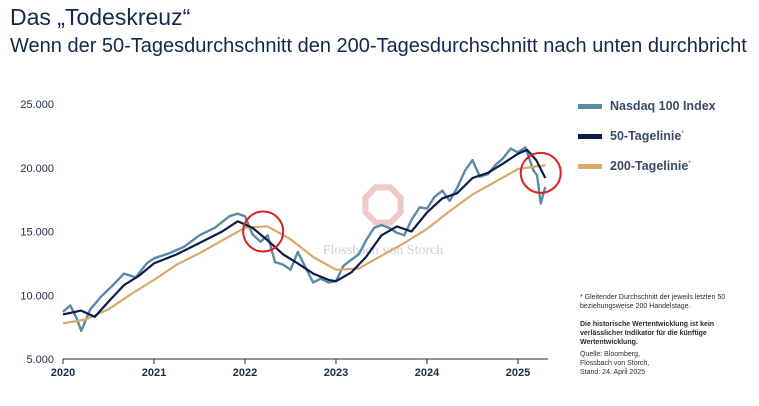  Describe the element at coordinates (682, 133) in the screenshot. I see `legend-sup-ma50: *` at that location.